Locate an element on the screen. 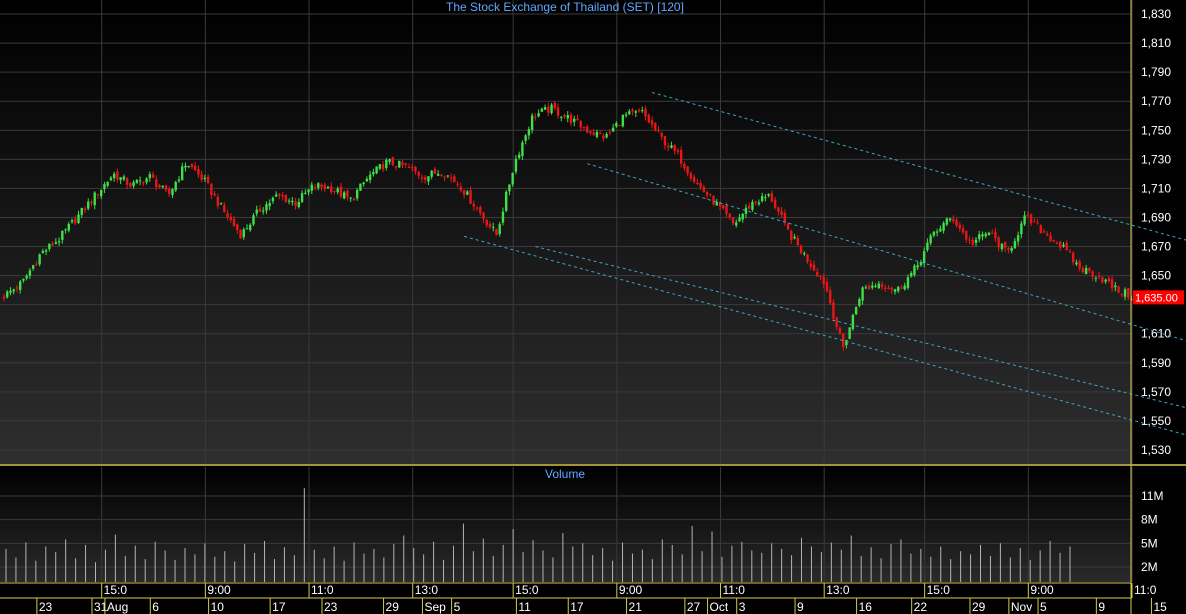  price-tick-label: 1,610 is located at coordinates (1156, 334).